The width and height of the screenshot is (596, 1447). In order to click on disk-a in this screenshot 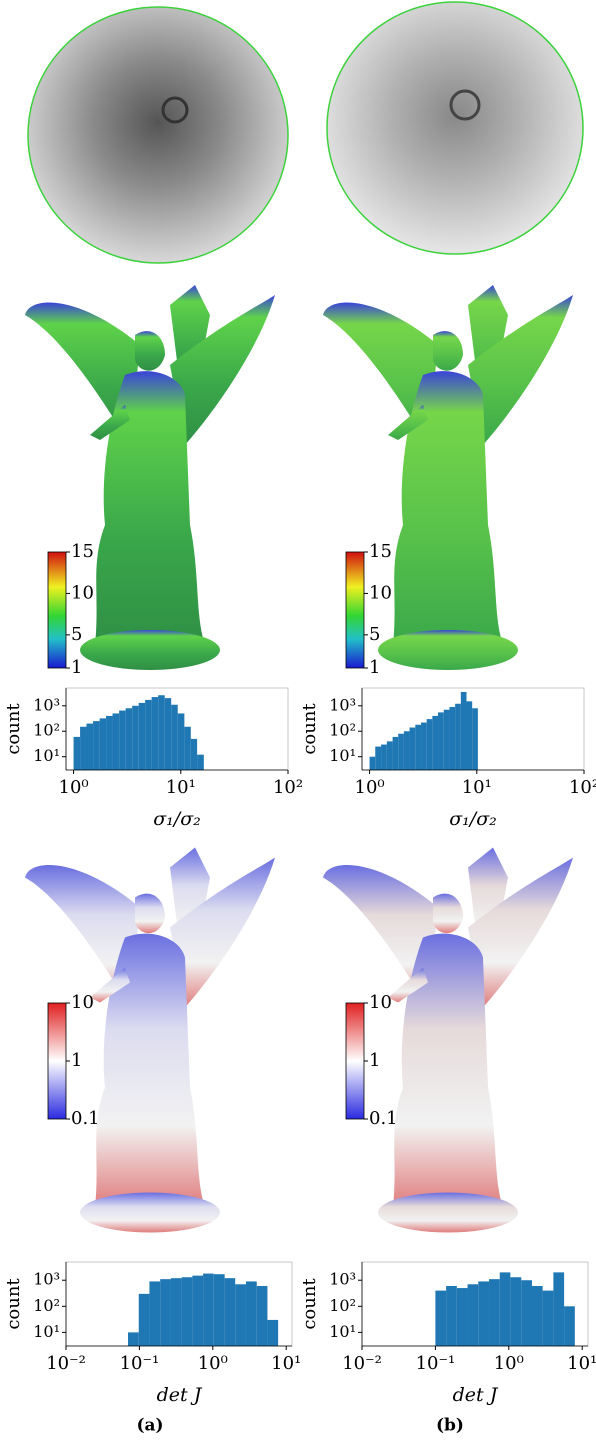, I will do `click(158, 135)`.